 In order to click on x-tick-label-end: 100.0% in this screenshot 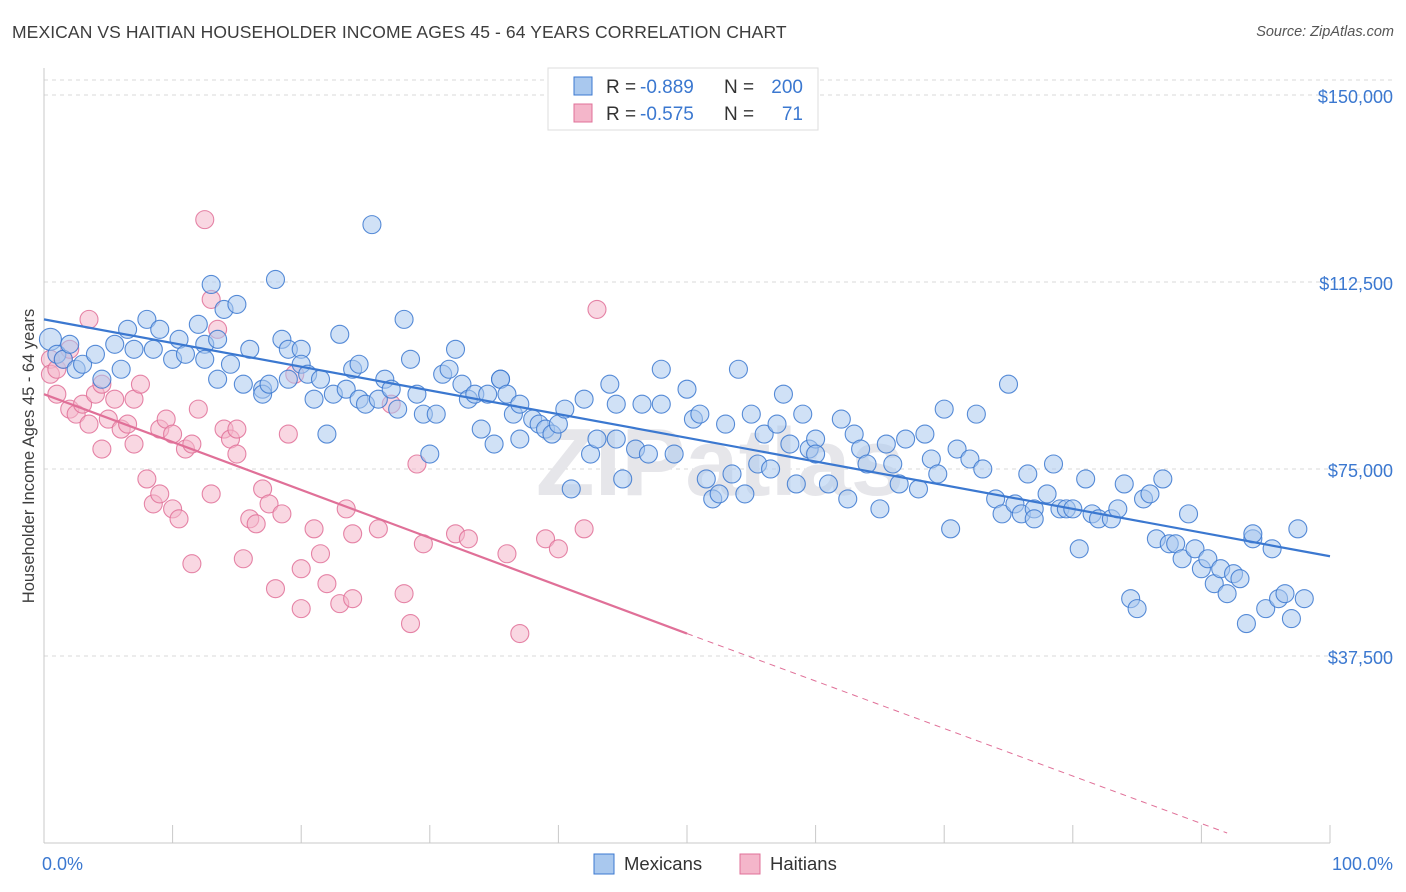, I will do `click(1362, 864)`.